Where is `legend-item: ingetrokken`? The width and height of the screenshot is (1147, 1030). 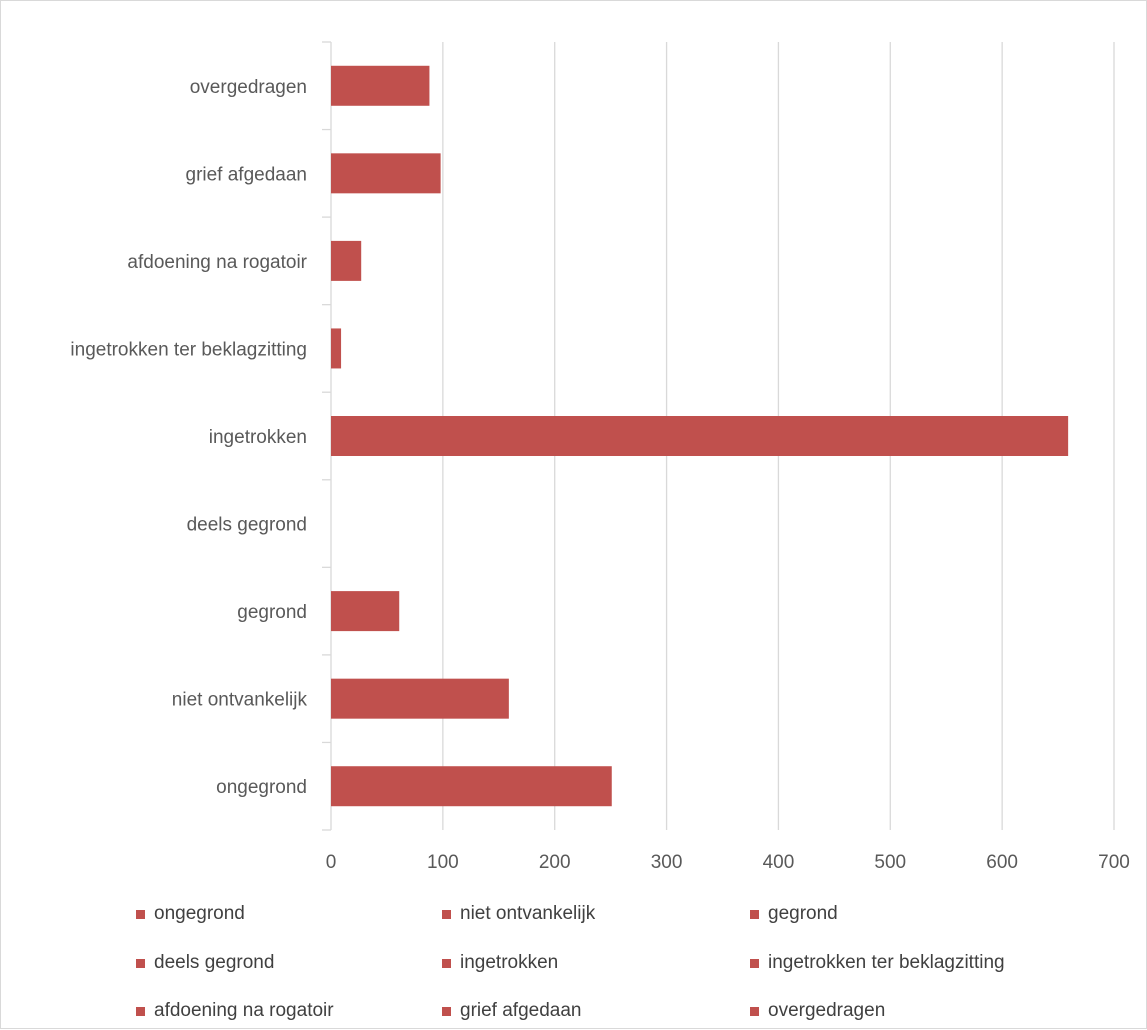 legend-item: ingetrokken is located at coordinates (500, 963).